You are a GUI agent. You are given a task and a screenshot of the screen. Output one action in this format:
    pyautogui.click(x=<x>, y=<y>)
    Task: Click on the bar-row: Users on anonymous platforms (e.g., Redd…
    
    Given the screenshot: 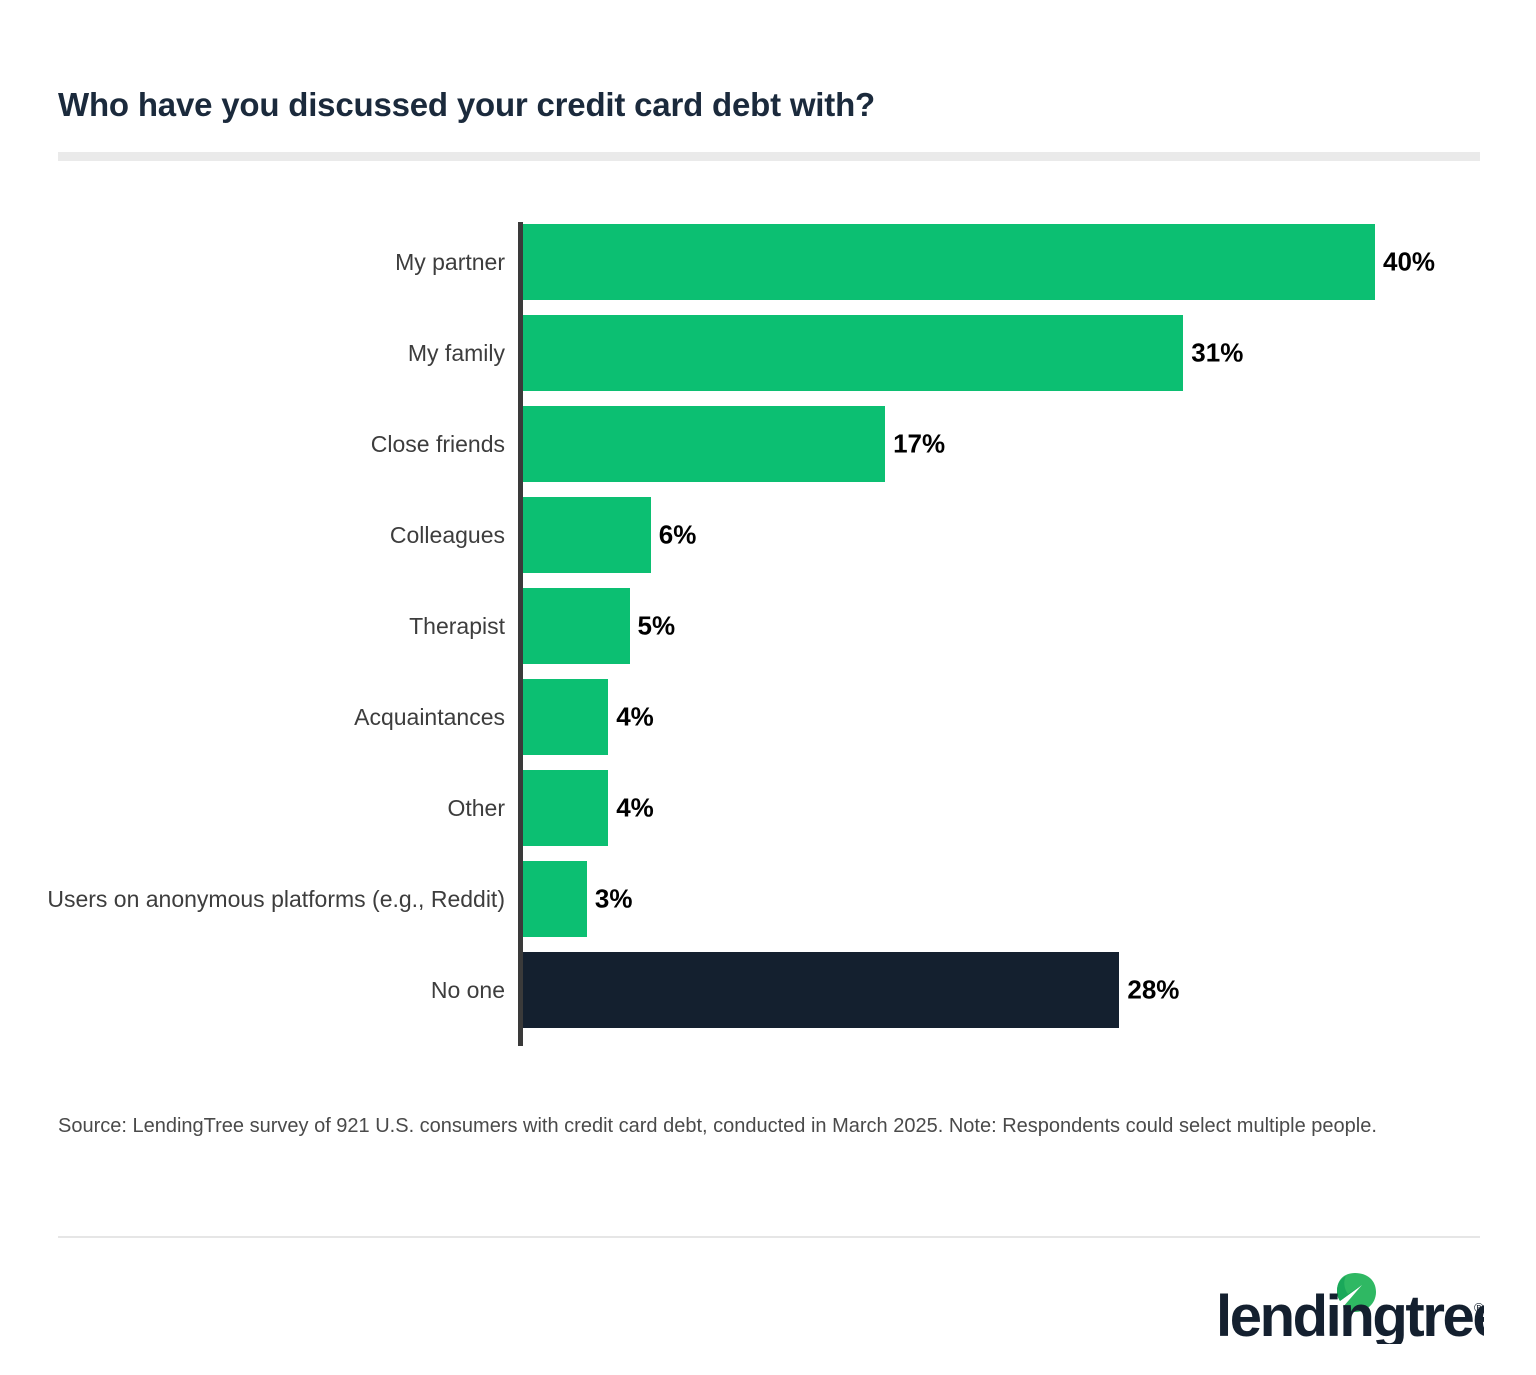 What is the action you would take?
    pyautogui.click(x=768, y=899)
    